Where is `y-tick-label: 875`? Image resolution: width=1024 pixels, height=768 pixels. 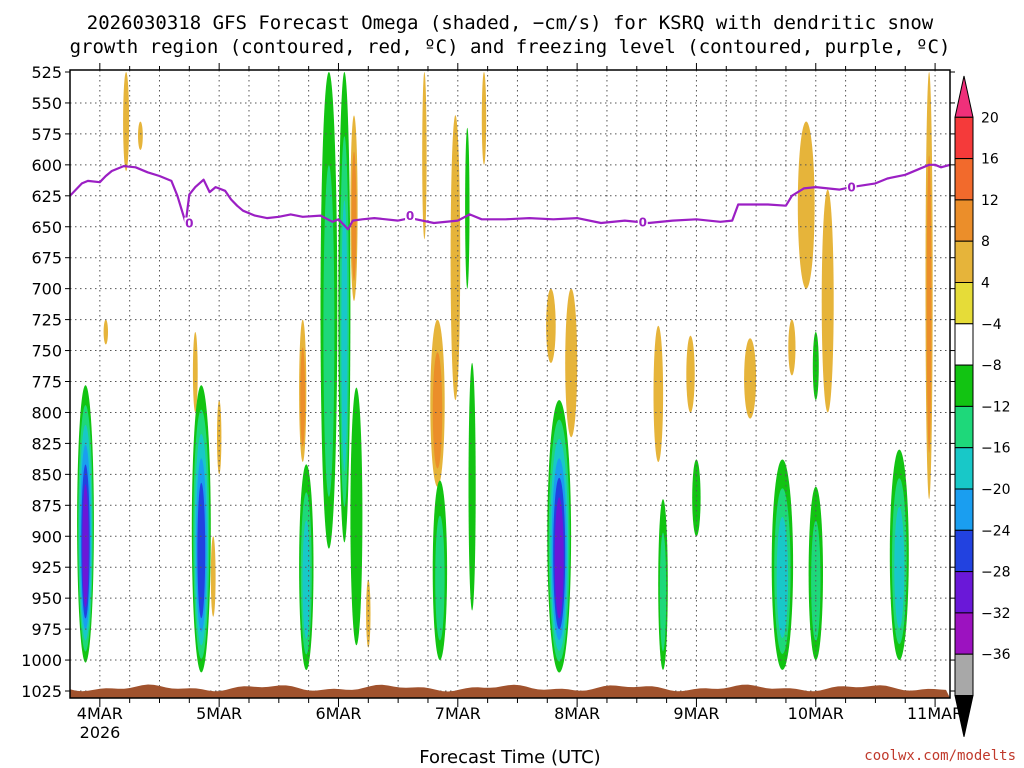
y-tick-label: 875 is located at coordinates (46, 505).